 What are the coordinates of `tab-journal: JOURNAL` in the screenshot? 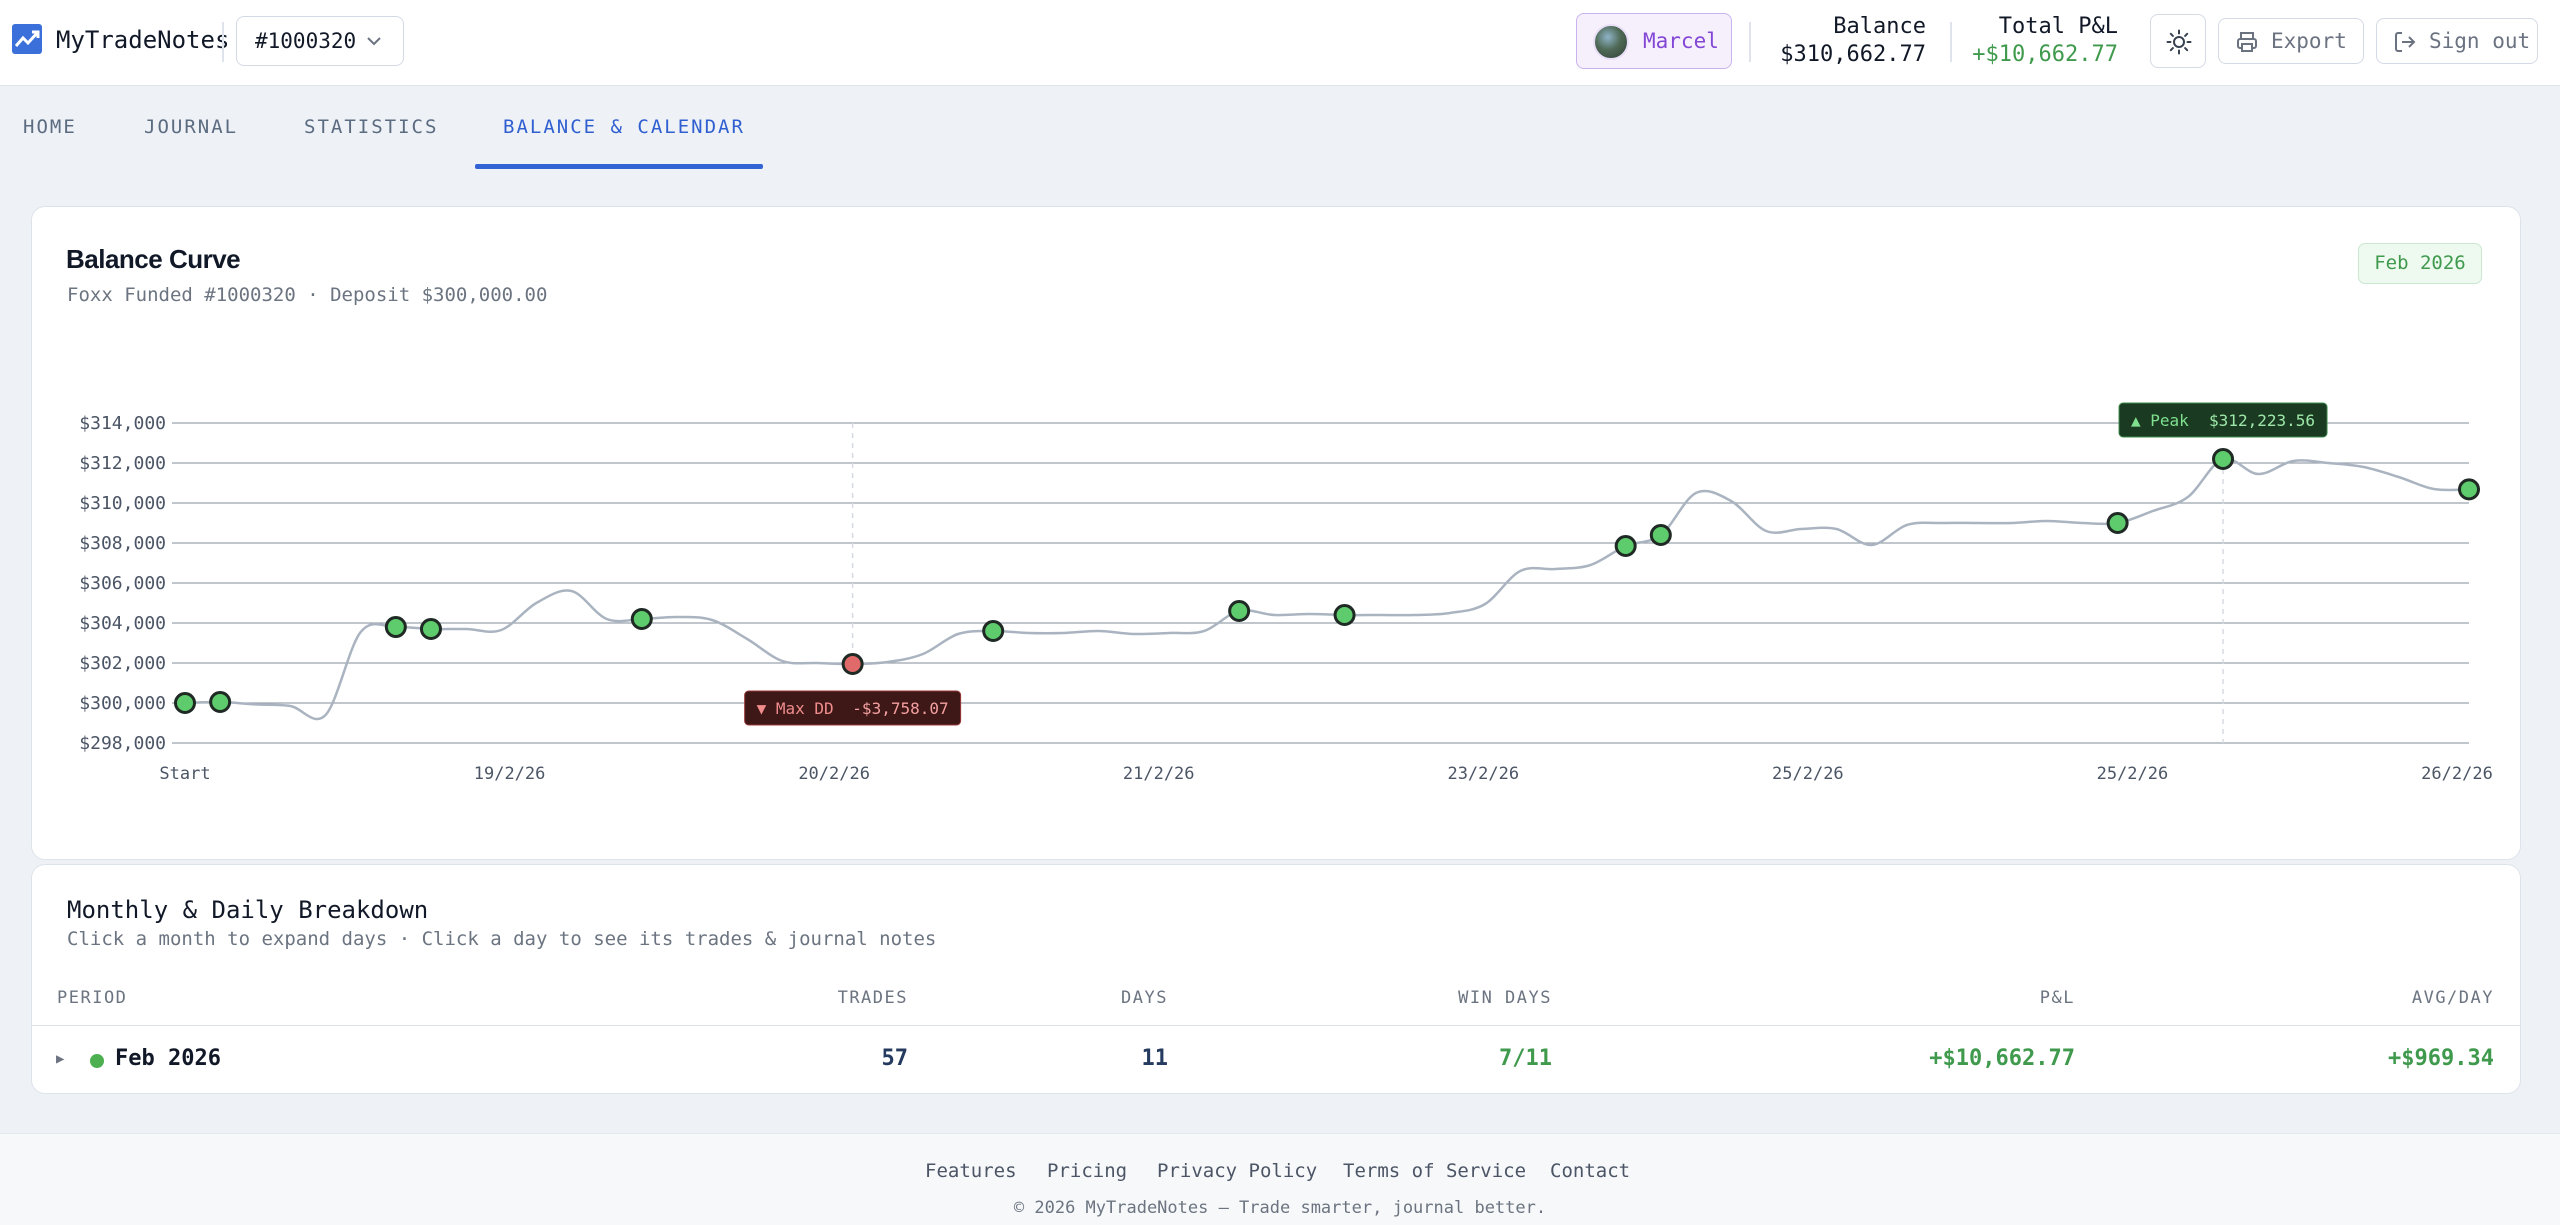 It's located at (191, 127).